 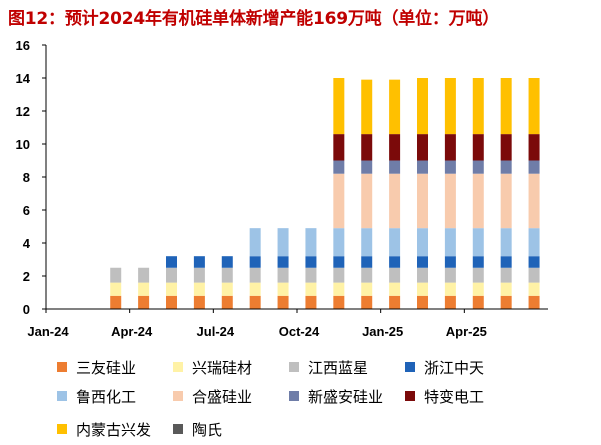 What do you see at coordinates (132, 331) in the screenshot?
I see `x-tick-label: Apr-24` at bounding box center [132, 331].